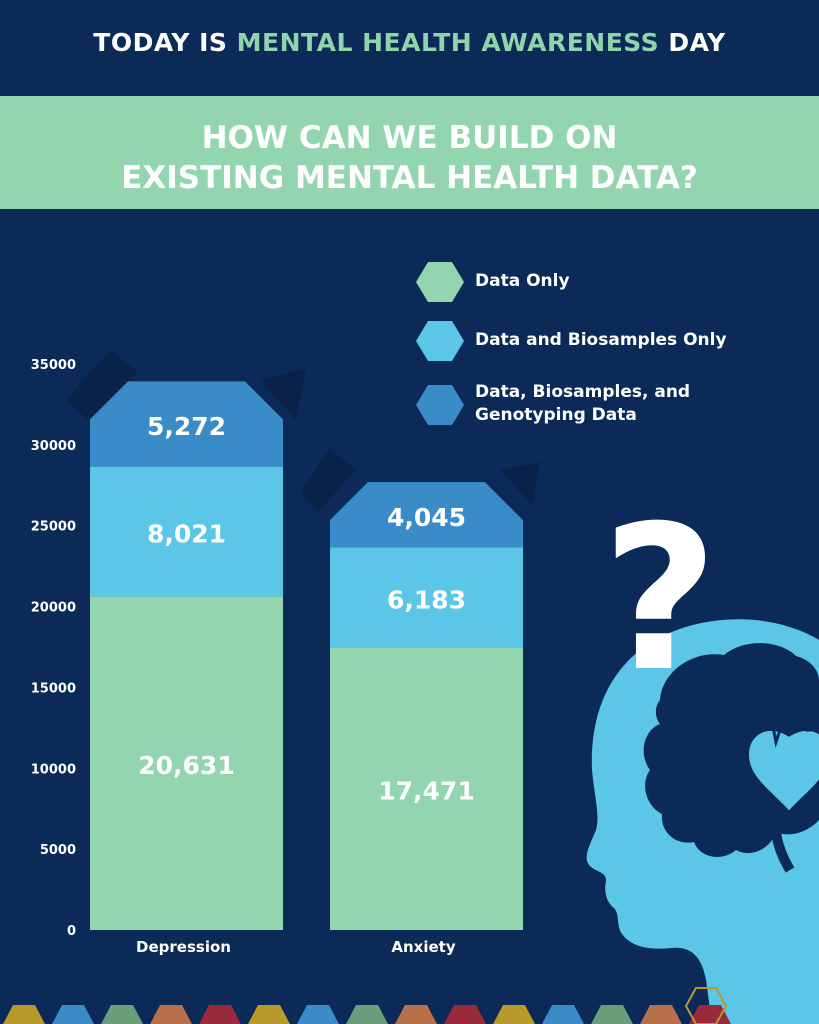 The width and height of the screenshot is (819, 1024). What do you see at coordinates (761, 727) in the screenshot?
I see `heartbeat-line-icon` at bounding box center [761, 727].